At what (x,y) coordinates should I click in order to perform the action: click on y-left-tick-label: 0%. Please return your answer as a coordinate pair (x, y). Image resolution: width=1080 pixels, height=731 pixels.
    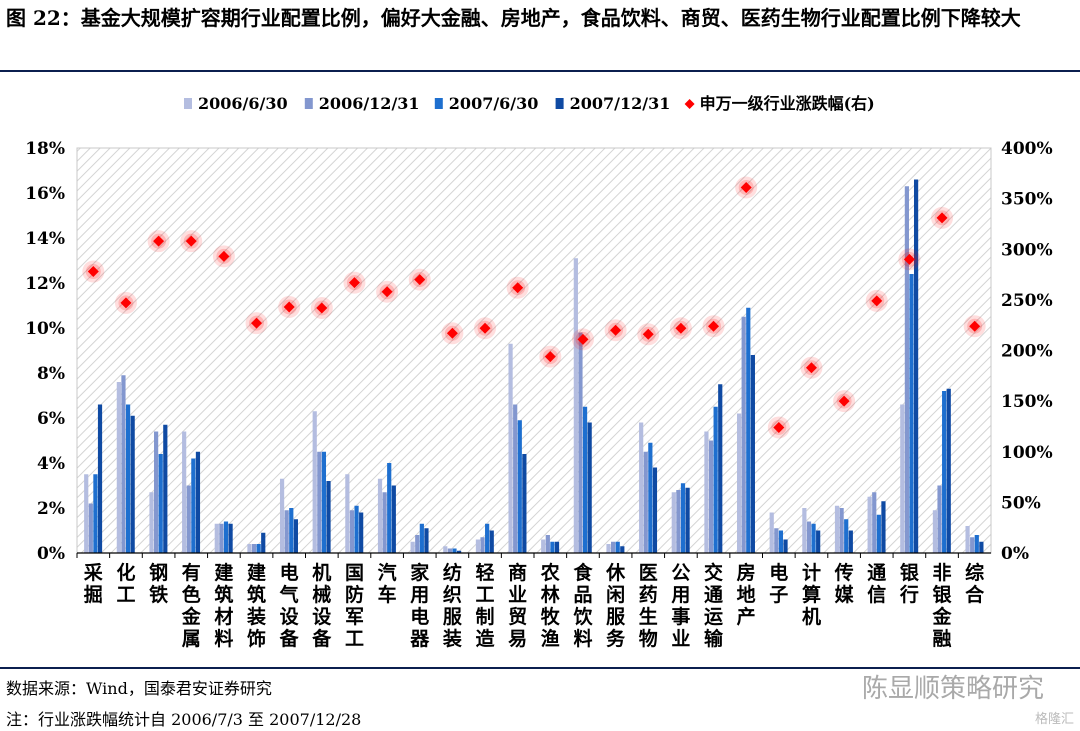
    Looking at the image, I should click on (51, 554).